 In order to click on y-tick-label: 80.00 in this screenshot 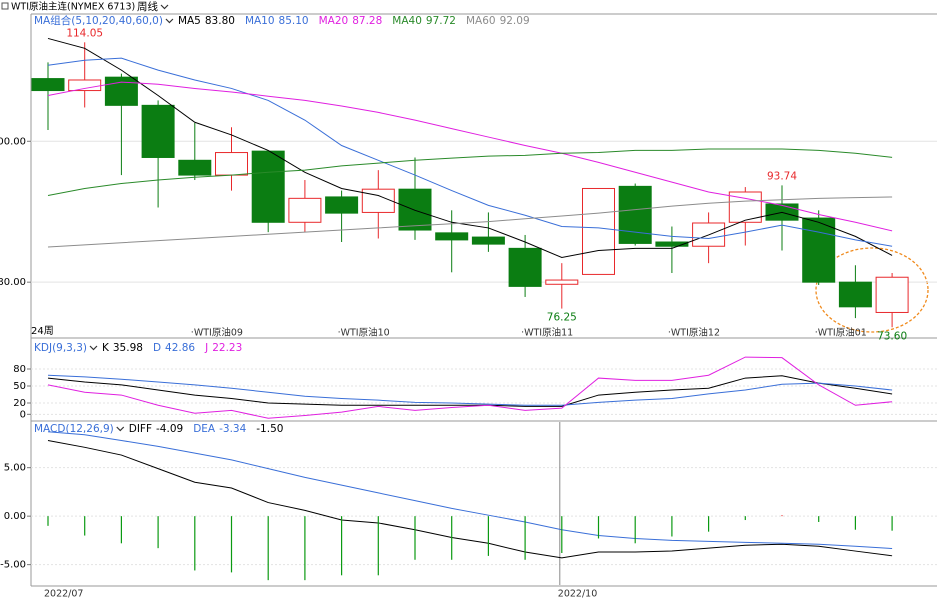, I will do `click(13, 282)`.